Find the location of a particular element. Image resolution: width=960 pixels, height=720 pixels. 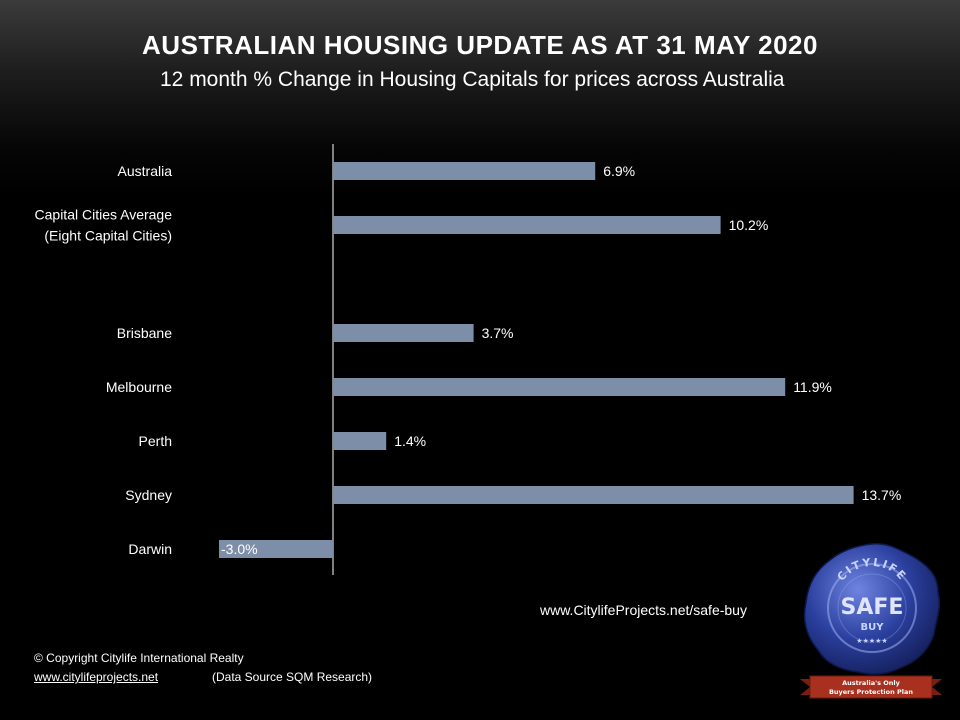

category-label: Brisbane is located at coordinates (144, 333).